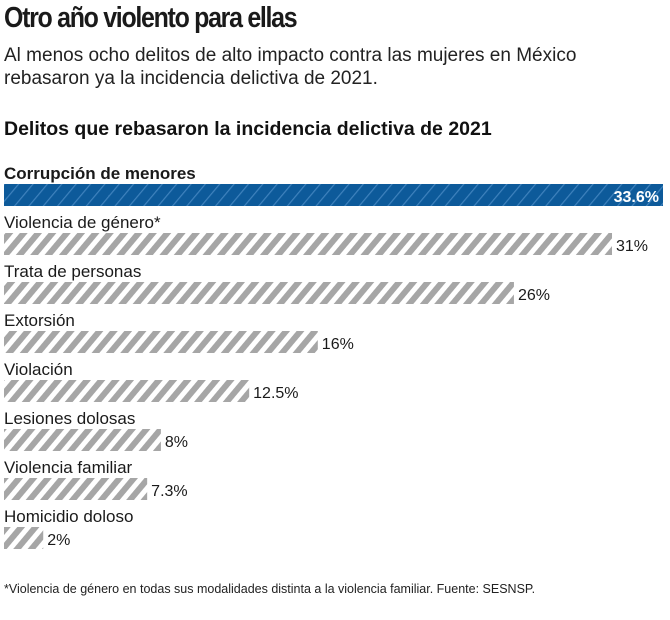 This screenshot has height=620, width=670. Describe the element at coordinates (176, 442) in the screenshot. I see `value-label: 8%` at that location.